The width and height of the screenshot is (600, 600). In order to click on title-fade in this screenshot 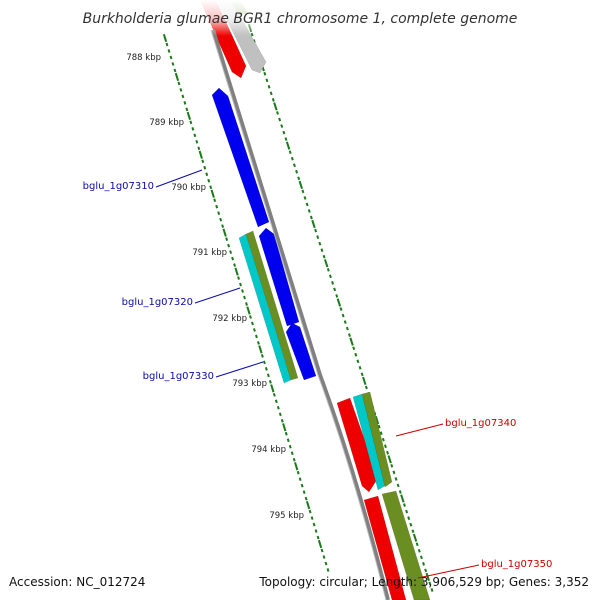, I will do `click(300, 18)`.